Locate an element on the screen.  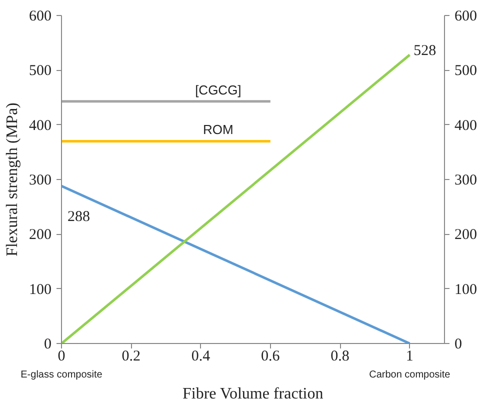
data-label: 288 is located at coordinates (79, 217).